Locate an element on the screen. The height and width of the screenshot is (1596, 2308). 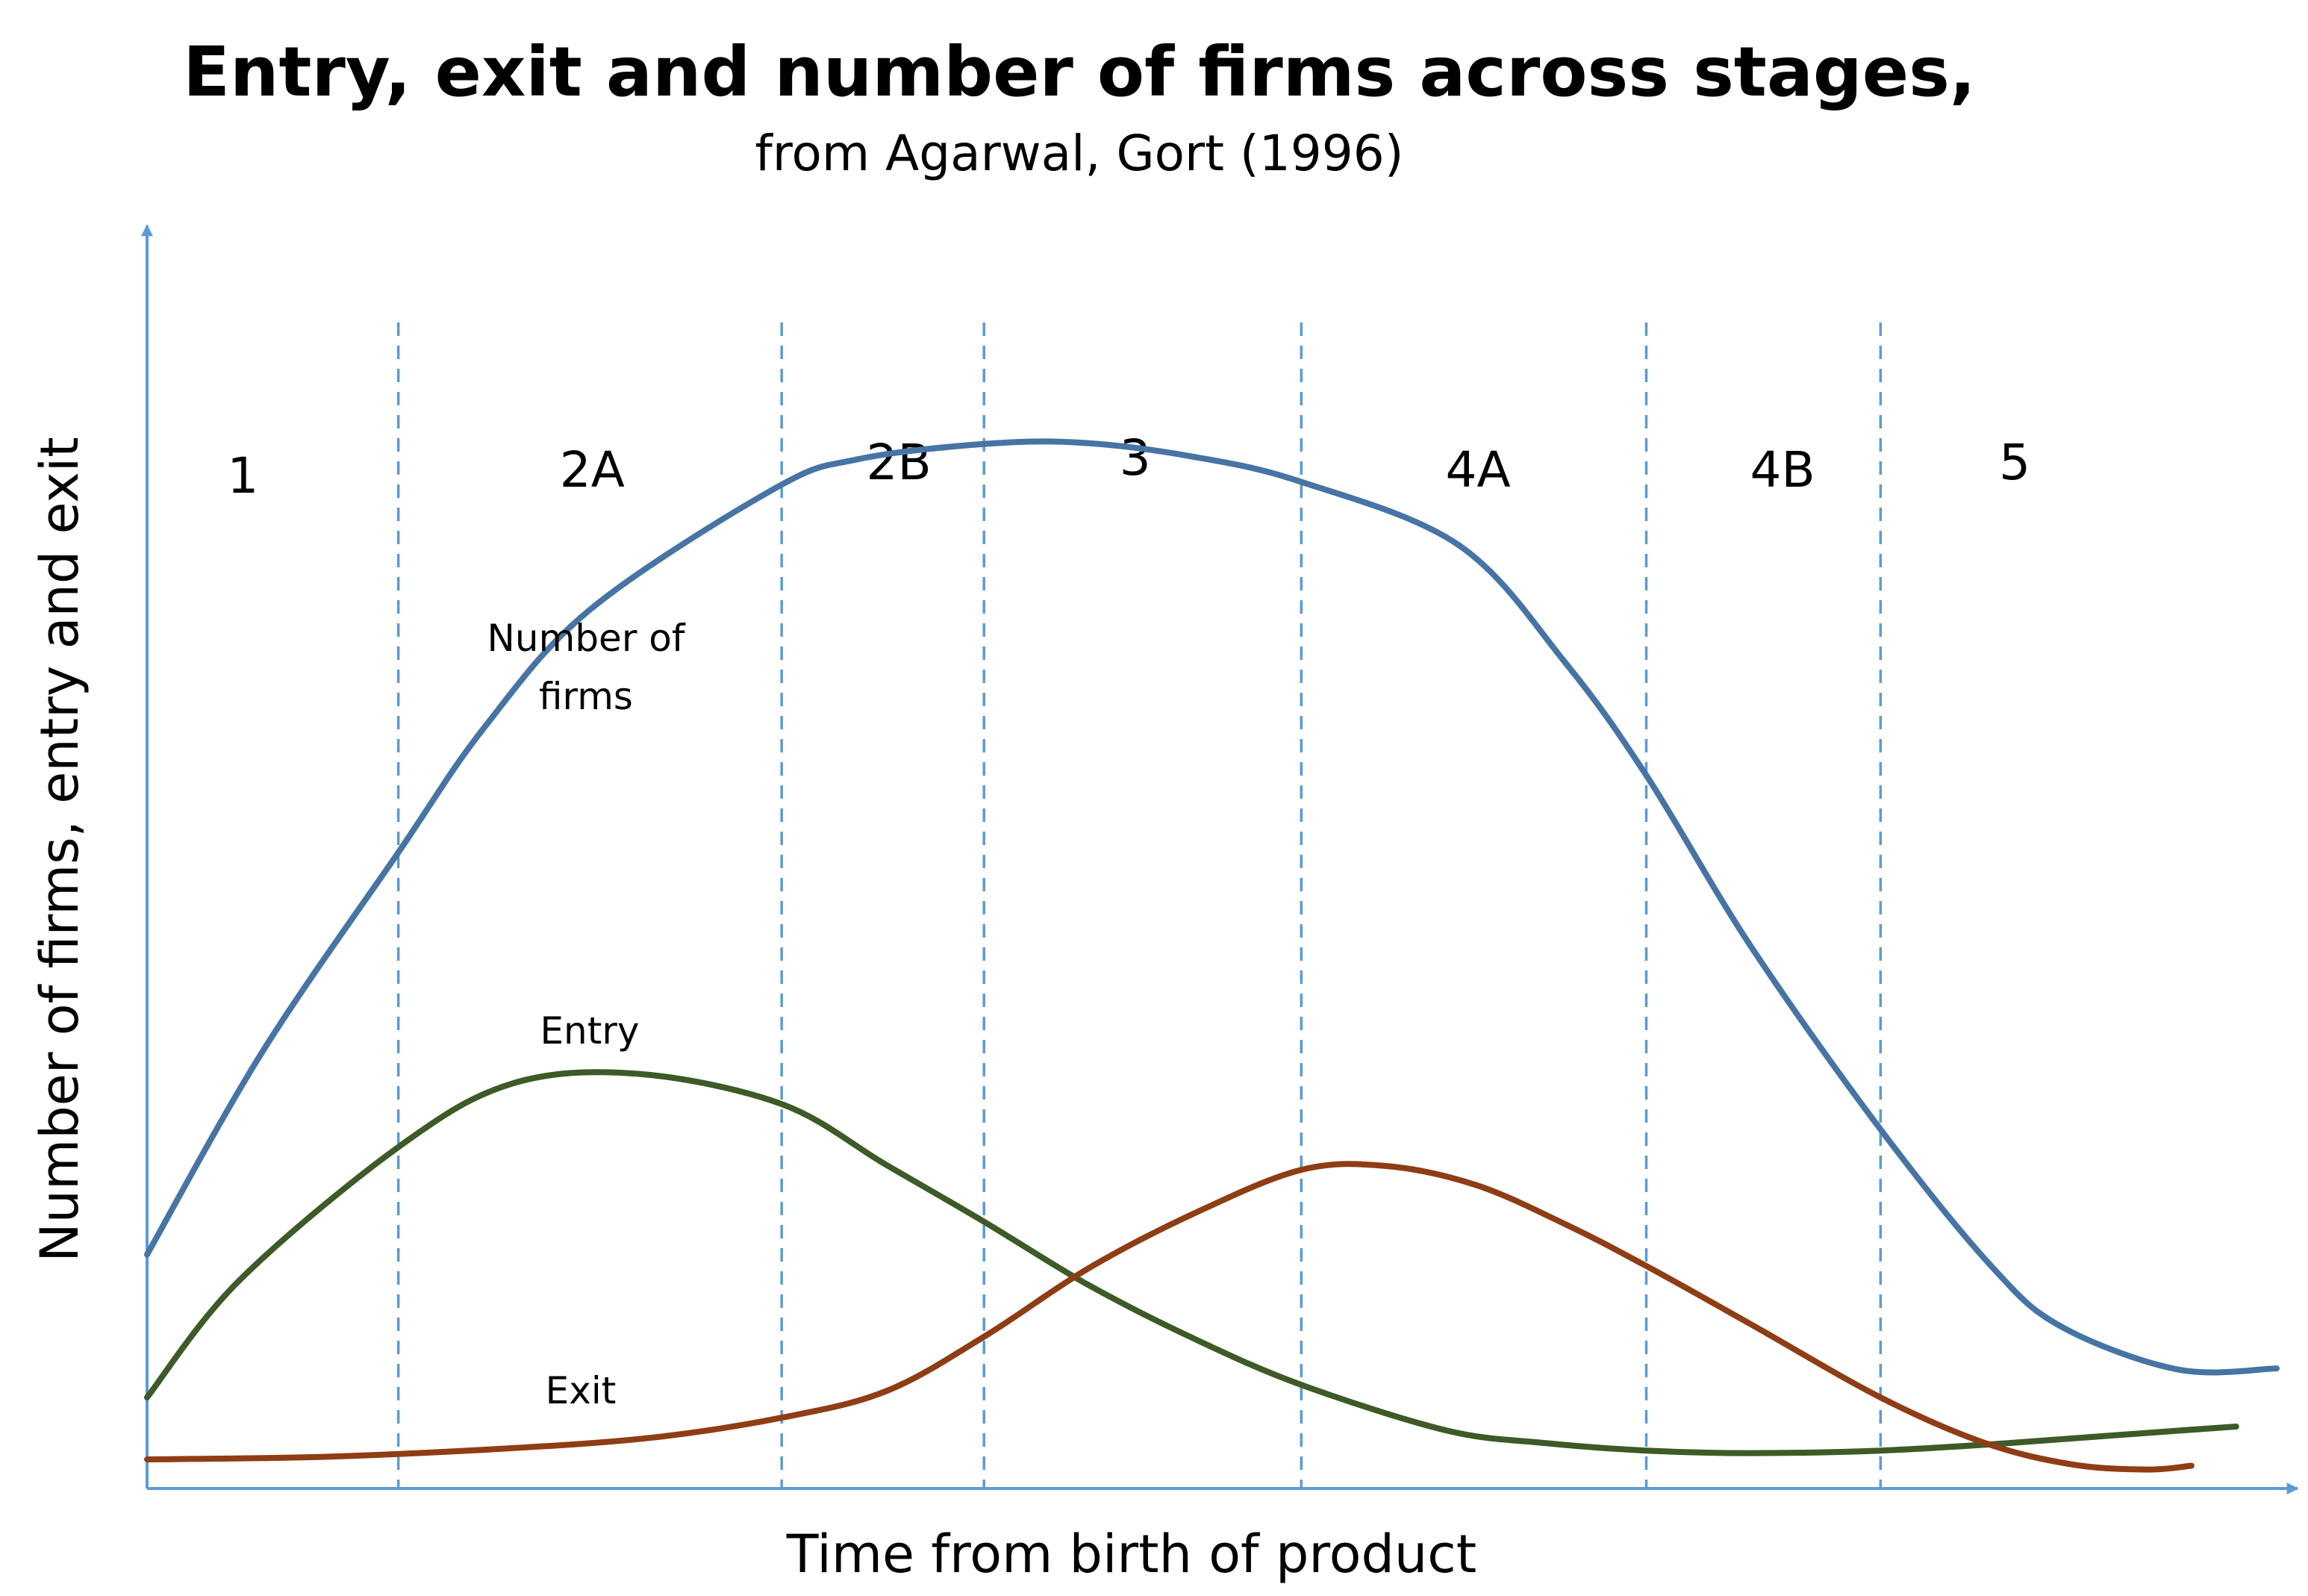
series-label-number-of-firms-line-1: Number of is located at coordinates (586, 638).